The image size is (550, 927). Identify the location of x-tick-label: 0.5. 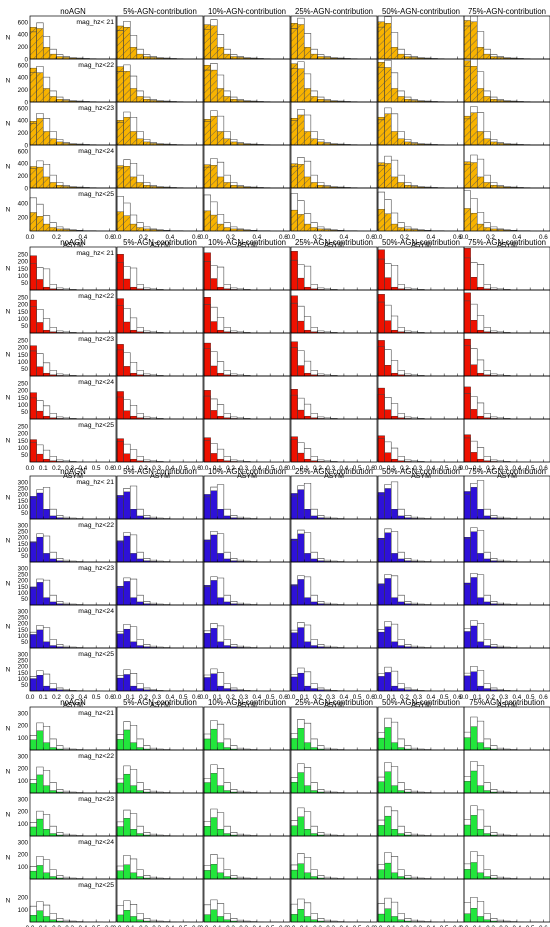
(530, 468).